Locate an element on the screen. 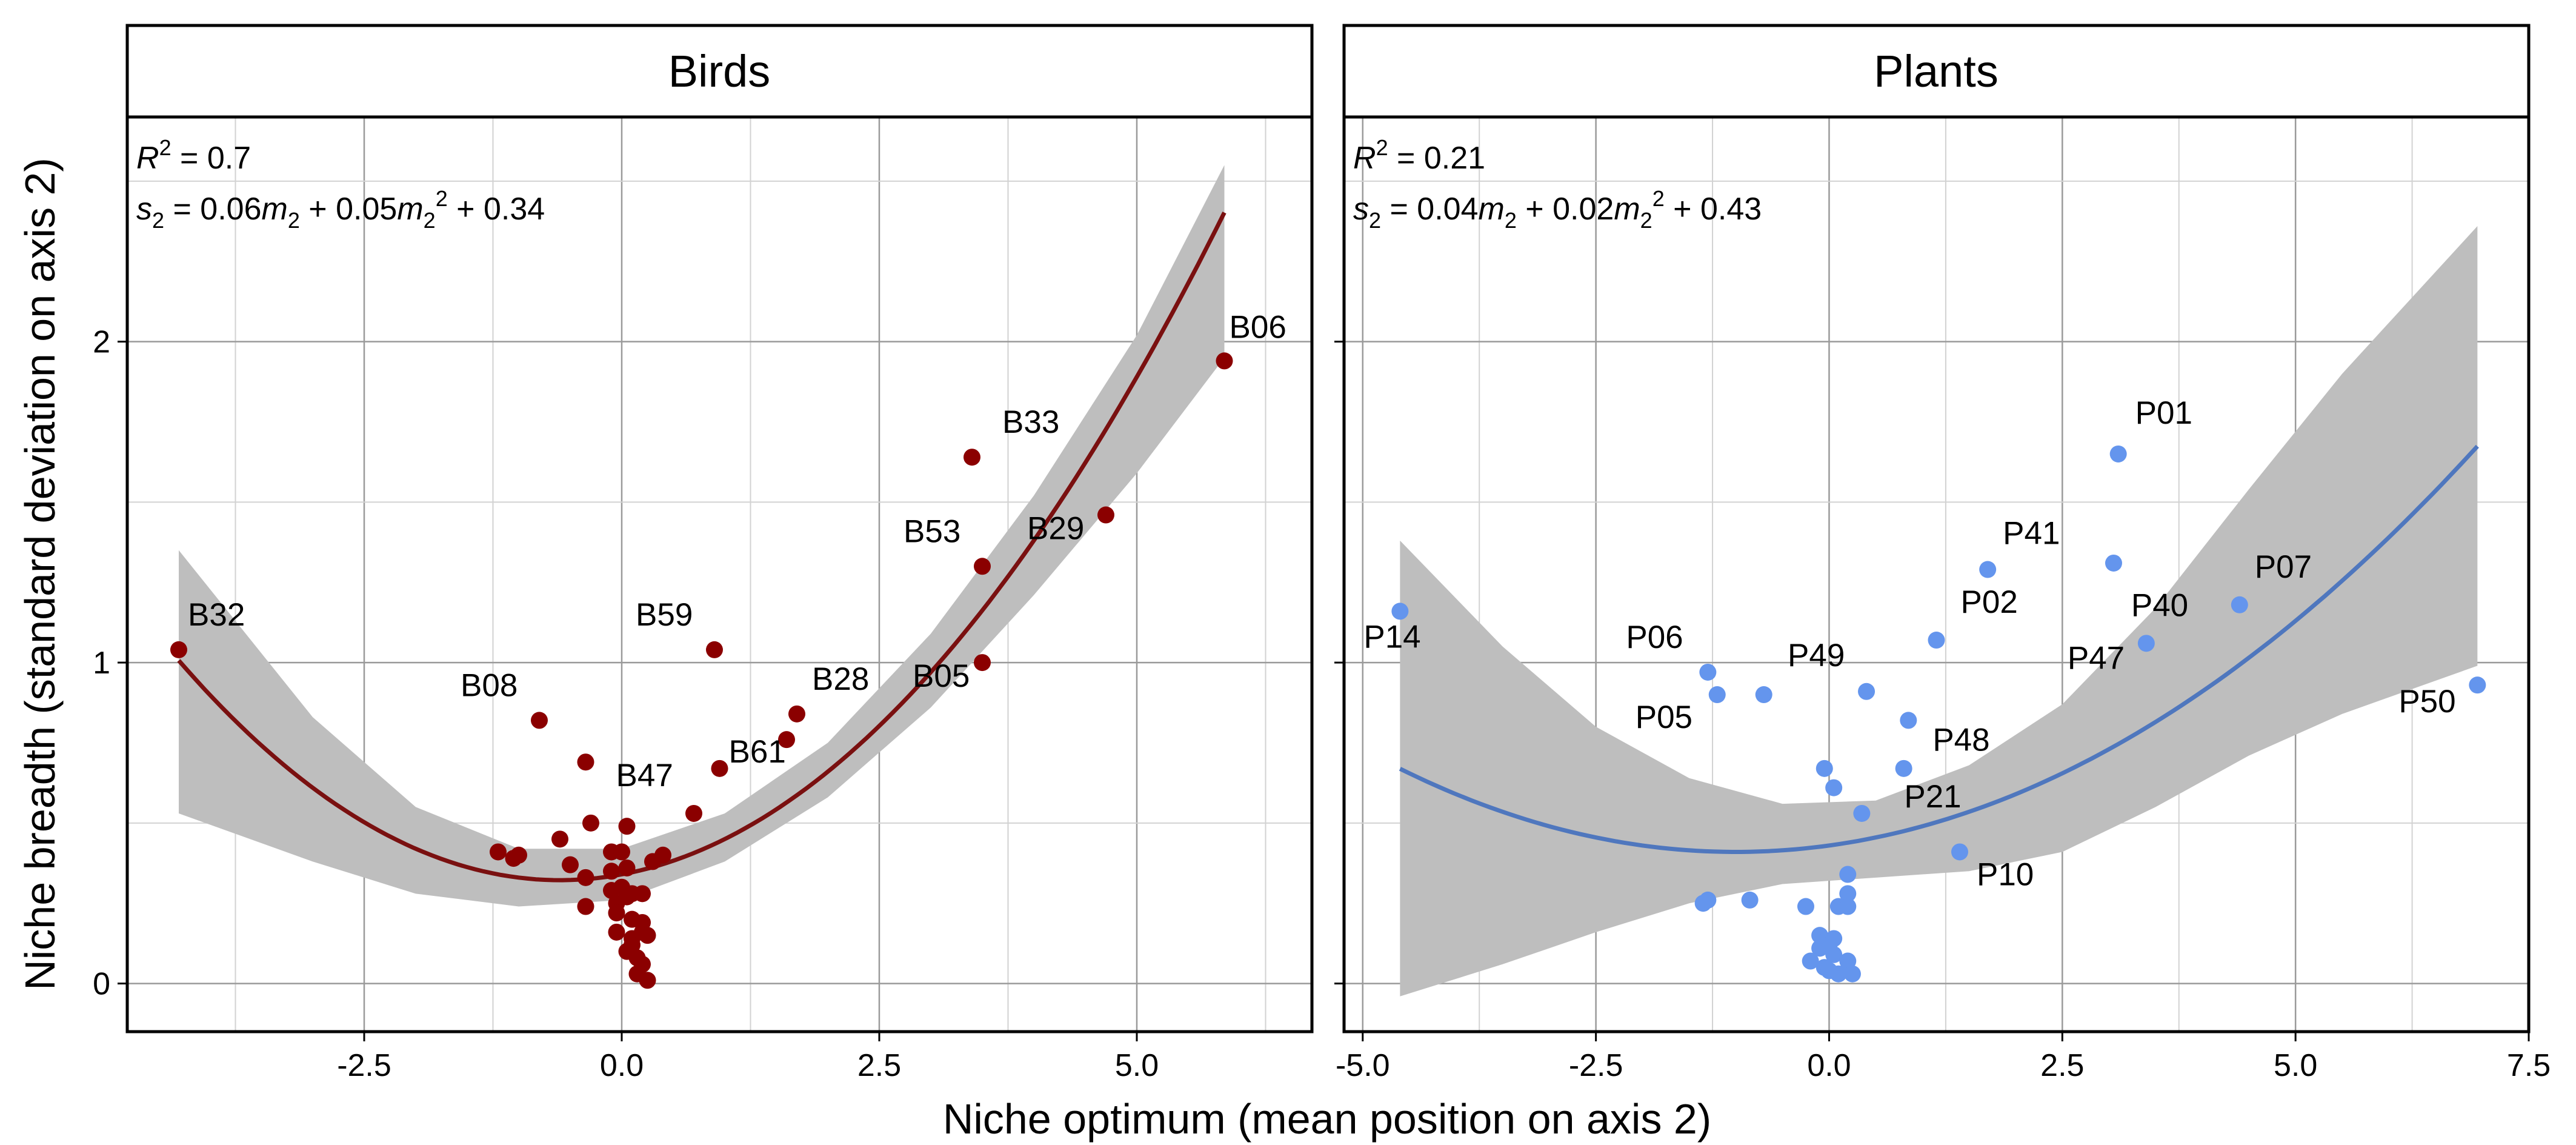 The width and height of the screenshot is (2576, 1145). birds-y-axis: 0 1 2 is located at coordinates (110, 664).